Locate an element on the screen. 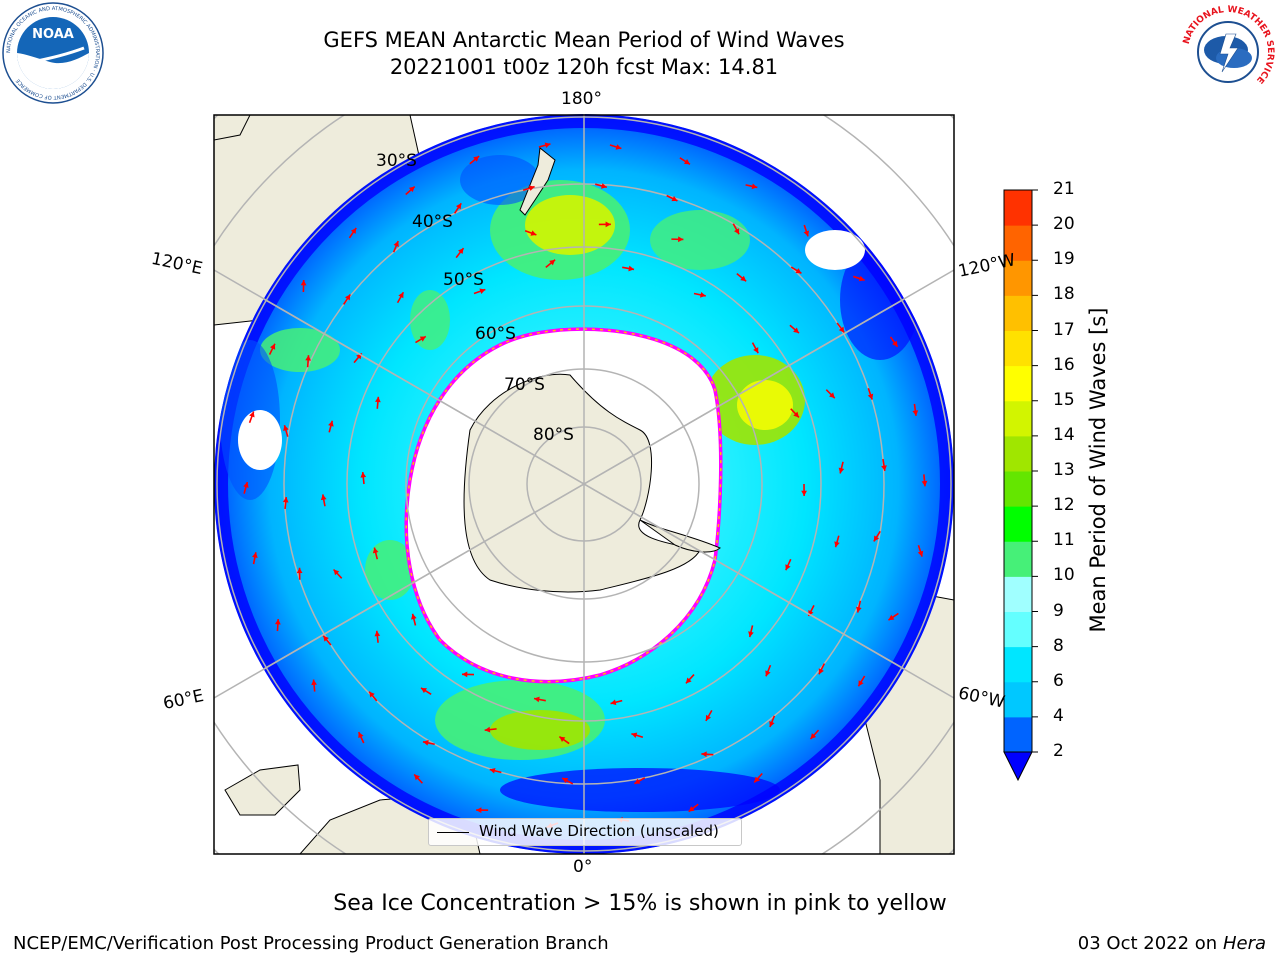  credit-right: 03 Oct 2022 on Hera is located at coordinates (1172, 943).